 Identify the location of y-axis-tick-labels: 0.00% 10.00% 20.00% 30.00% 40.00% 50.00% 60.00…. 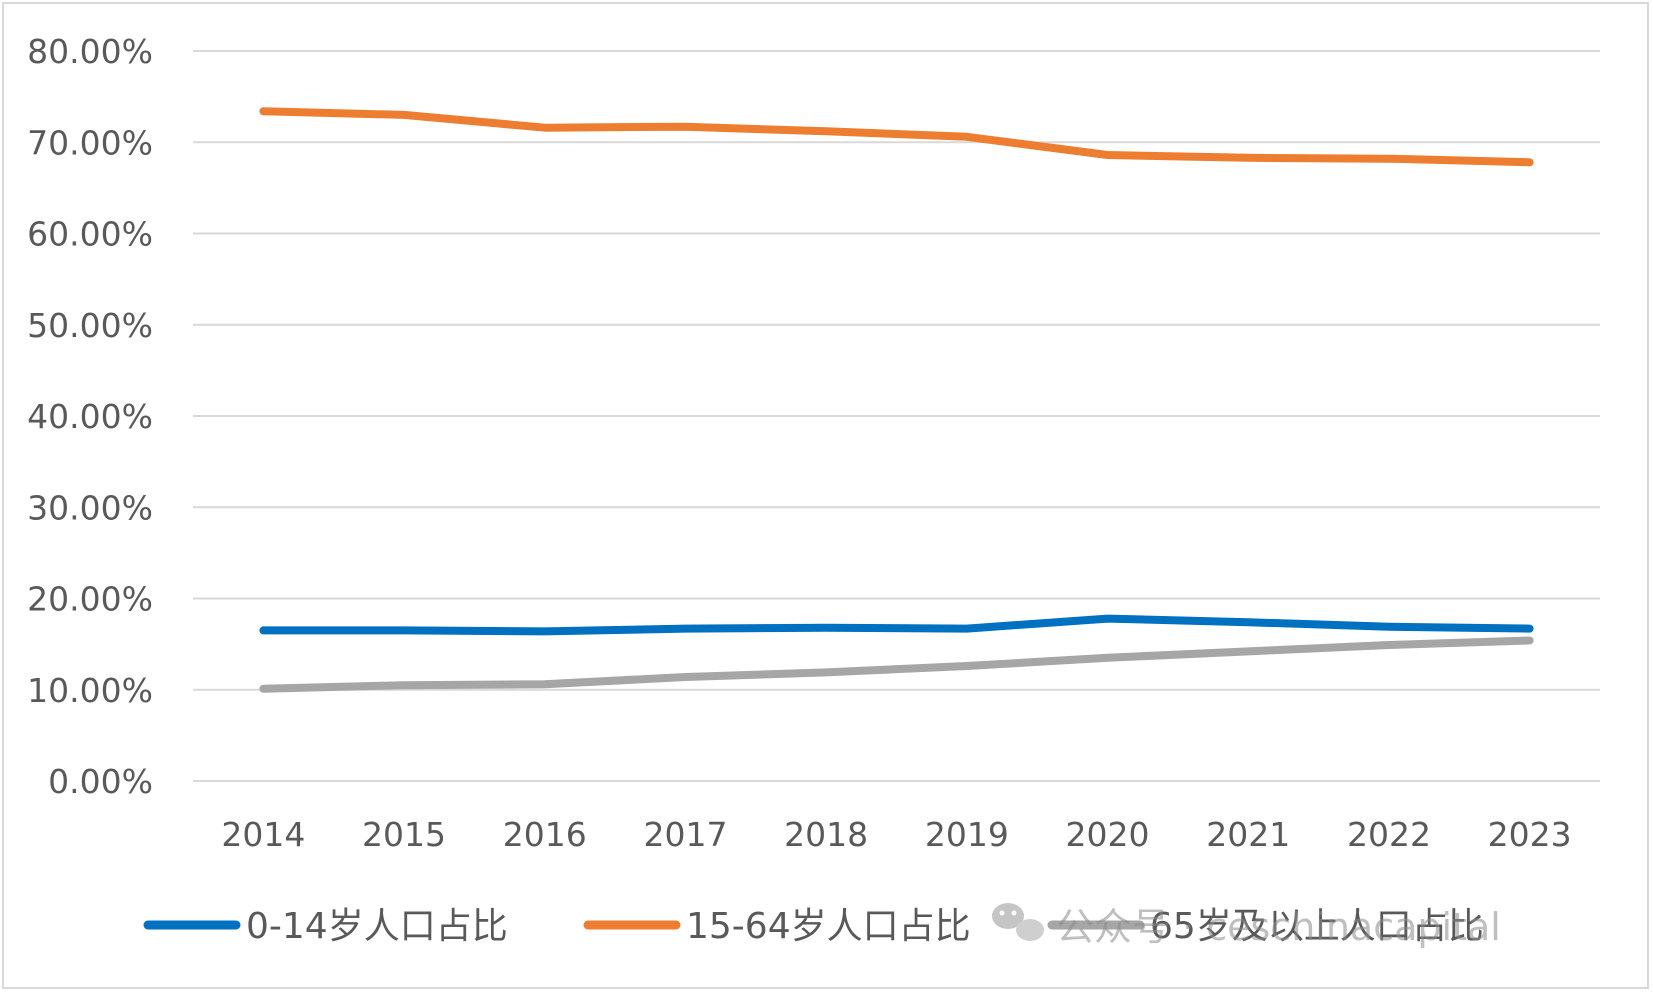
(90, 416).